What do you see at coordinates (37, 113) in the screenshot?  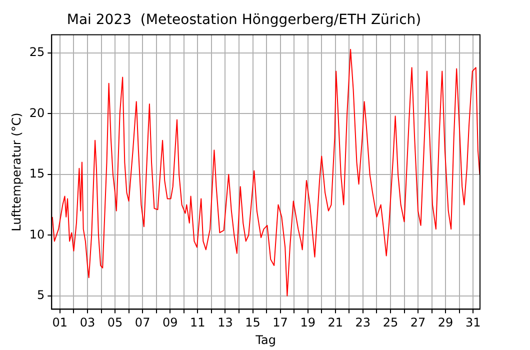 I see `y-tick-label: 20` at bounding box center [37, 113].